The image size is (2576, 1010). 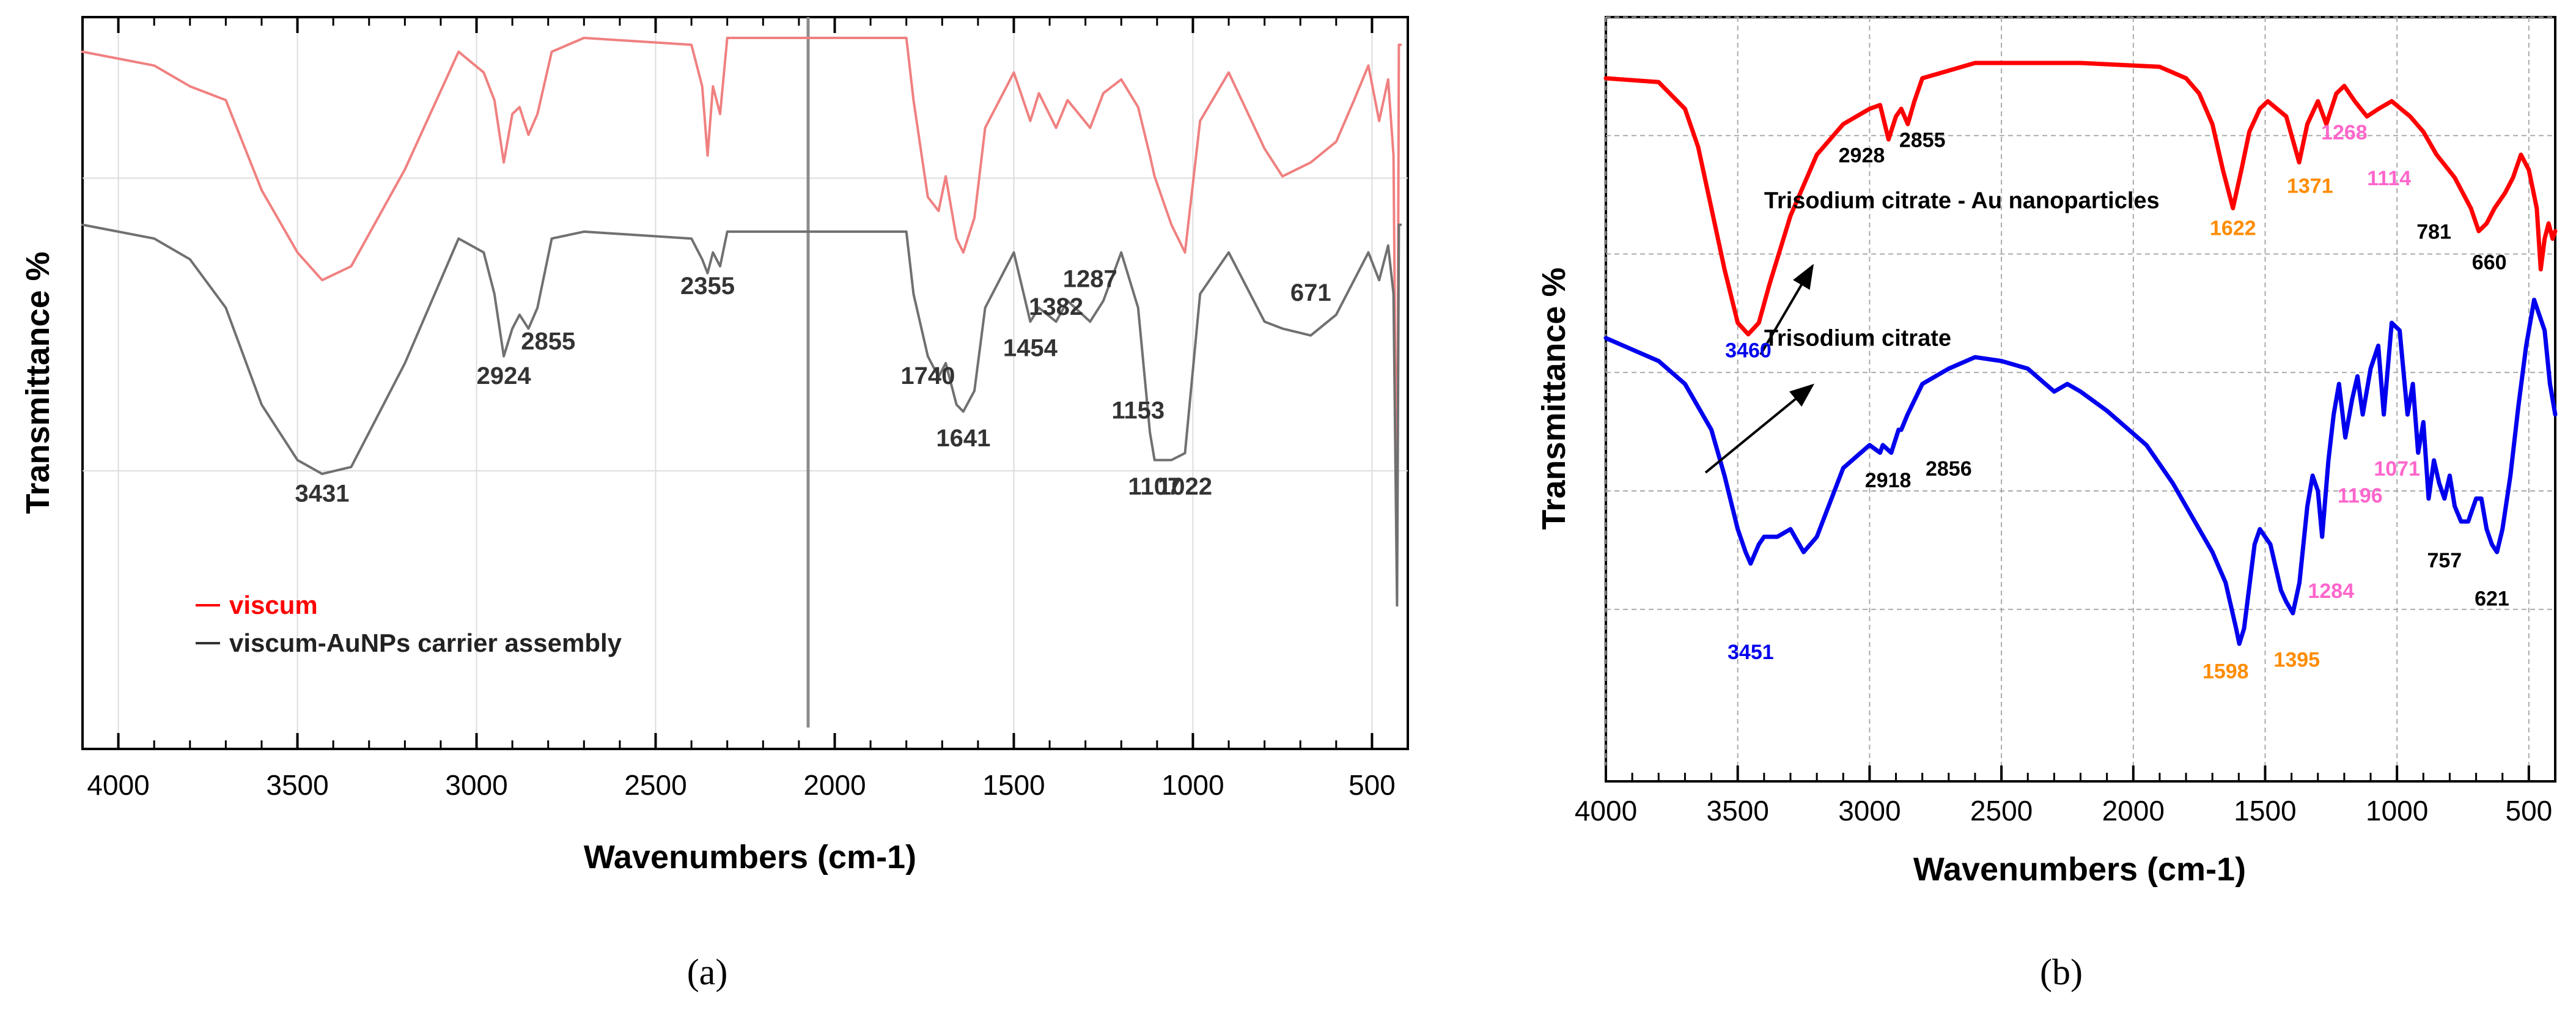 I want to click on peak-label: 1268, so click(x=2344, y=132).